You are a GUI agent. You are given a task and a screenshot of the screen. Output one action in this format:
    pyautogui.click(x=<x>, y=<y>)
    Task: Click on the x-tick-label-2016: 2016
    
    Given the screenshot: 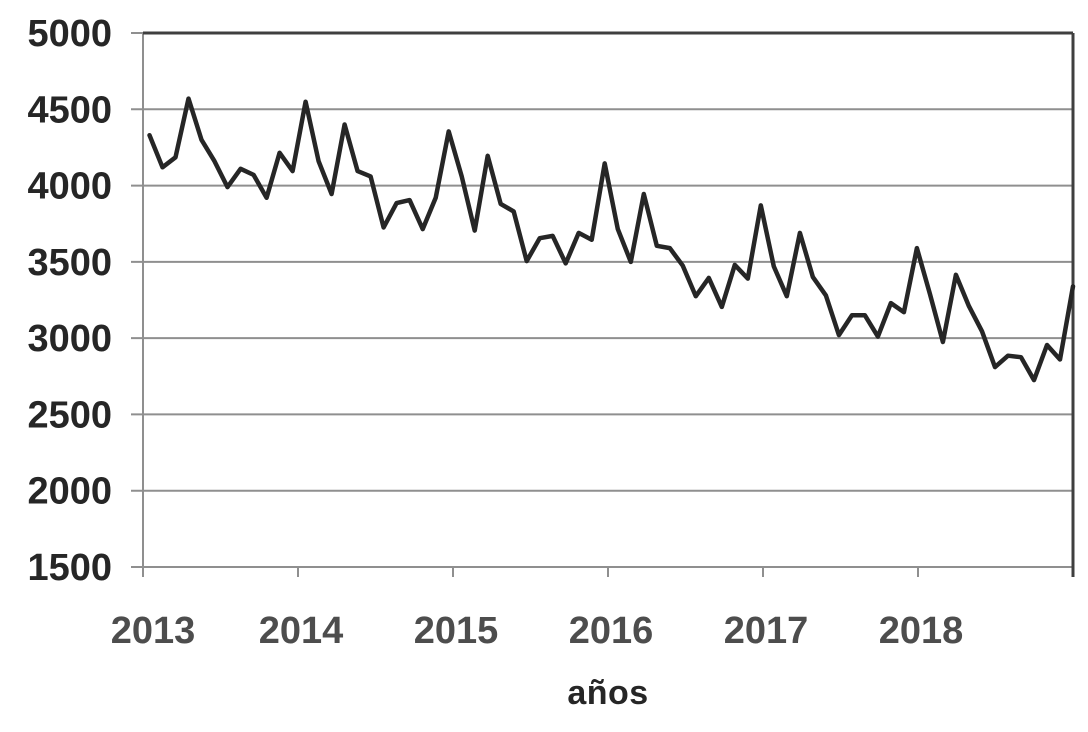 What is the action you would take?
    pyautogui.click(x=611, y=631)
    